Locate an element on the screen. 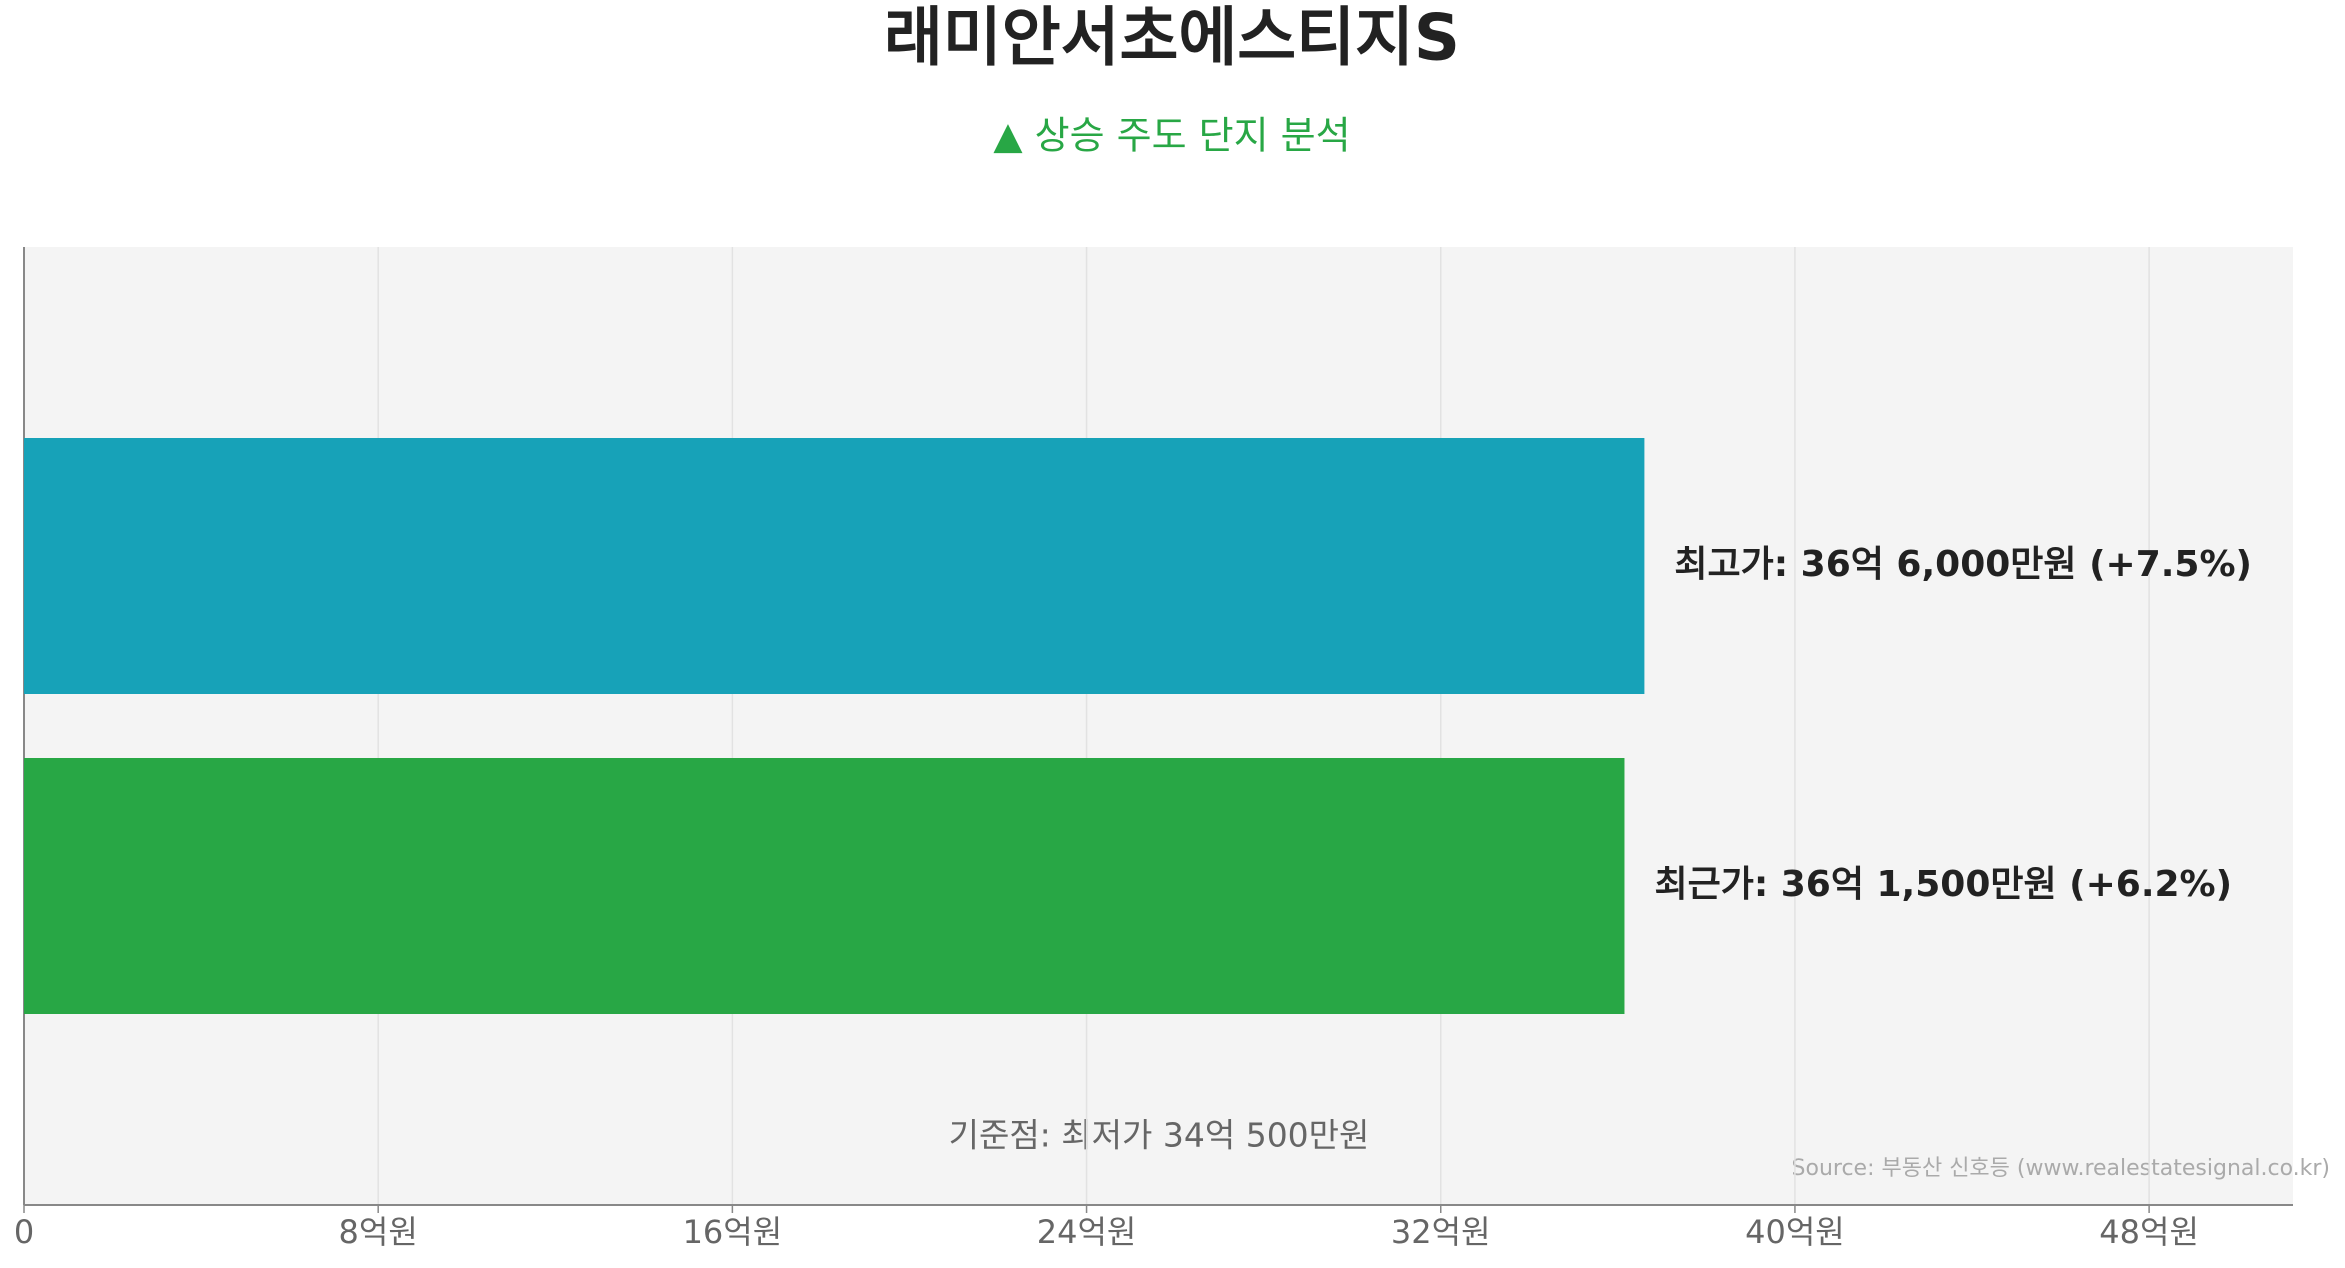 The height and width of the screenshot is (1268, 2345). x-tick-label: 8억원 is located at coordinates (378, 1232).